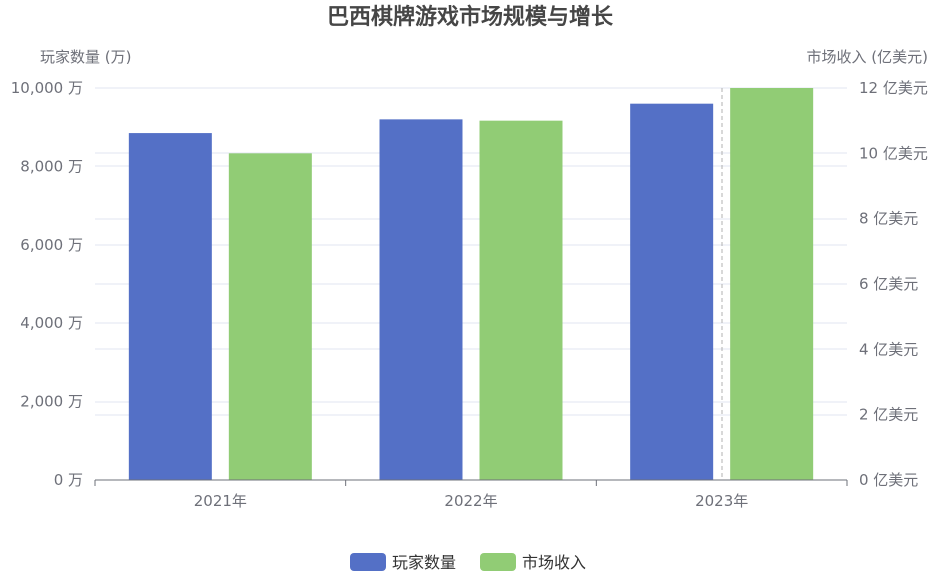  What do you see at coordinates (888, 284) in the screenshot?
I see `y-right-tick-label: 6 亿美元` at bounding box center [888, 284].